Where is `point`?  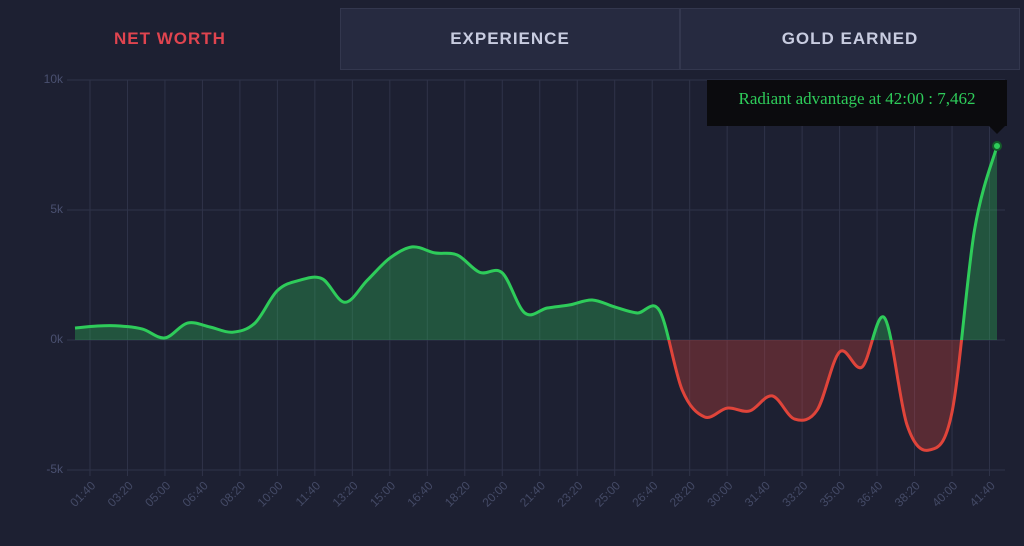 point is located at coordinates (997, 145).